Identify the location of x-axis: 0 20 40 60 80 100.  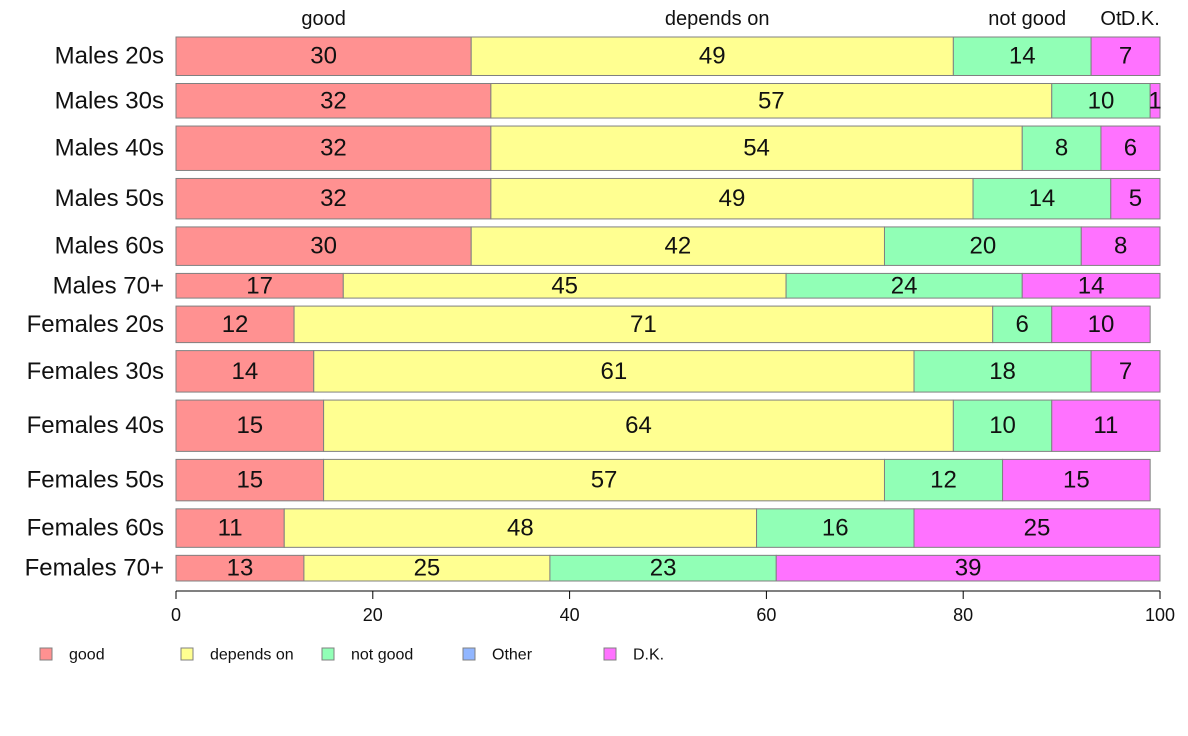
(673, 607).